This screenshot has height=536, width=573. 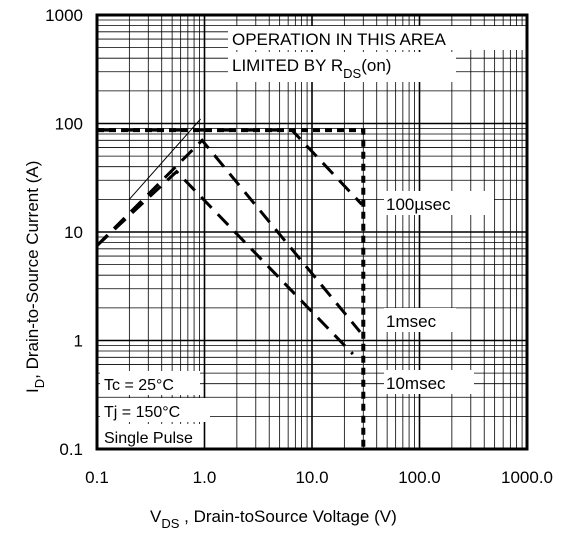 What do you see at coordinates (32, 270) in the screenshot?
I see `y-axis-title-text: , Drain-to-Source Current (A)` at bounding box center [32, 270].